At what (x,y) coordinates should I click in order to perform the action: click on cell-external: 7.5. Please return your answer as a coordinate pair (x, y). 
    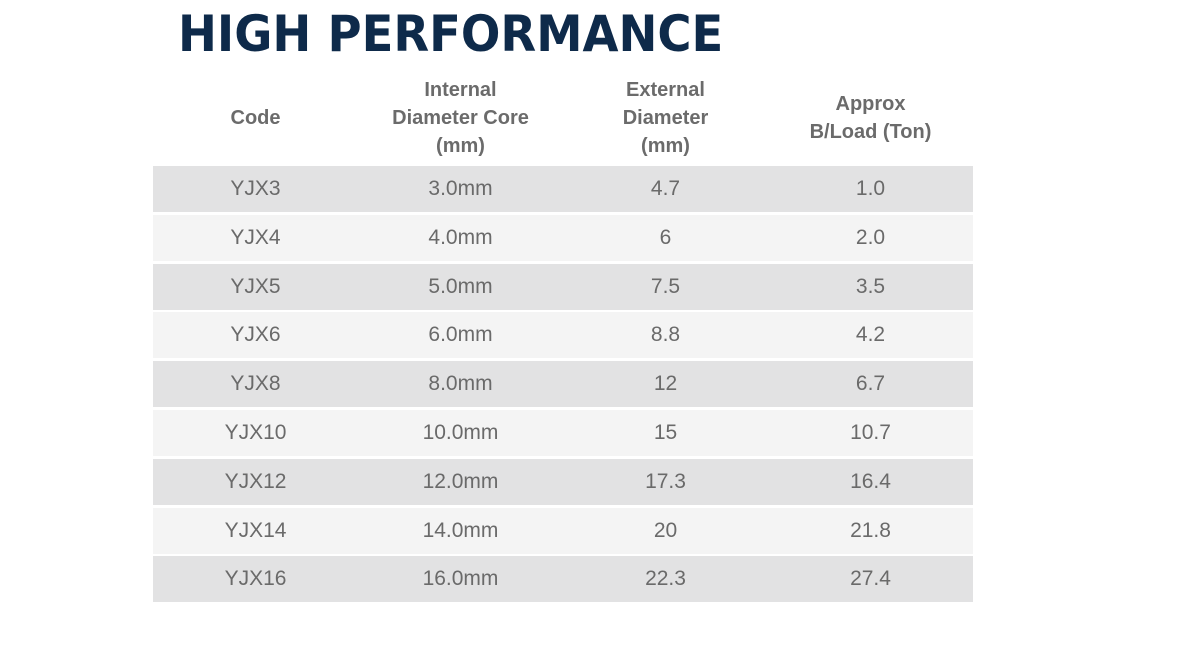
    Looking at the image, I should click on (665, 286).